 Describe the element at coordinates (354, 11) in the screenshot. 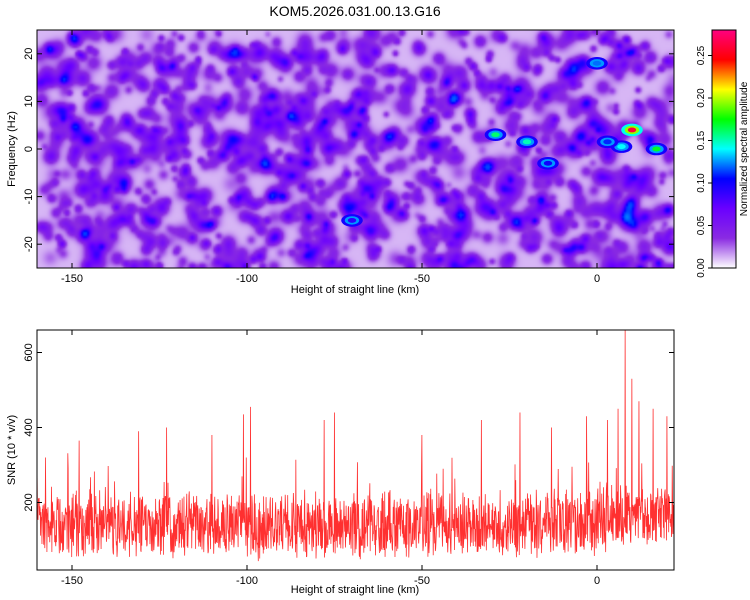

I see `chart-title: KOM5.2026.031.00.13.G16` at that location.